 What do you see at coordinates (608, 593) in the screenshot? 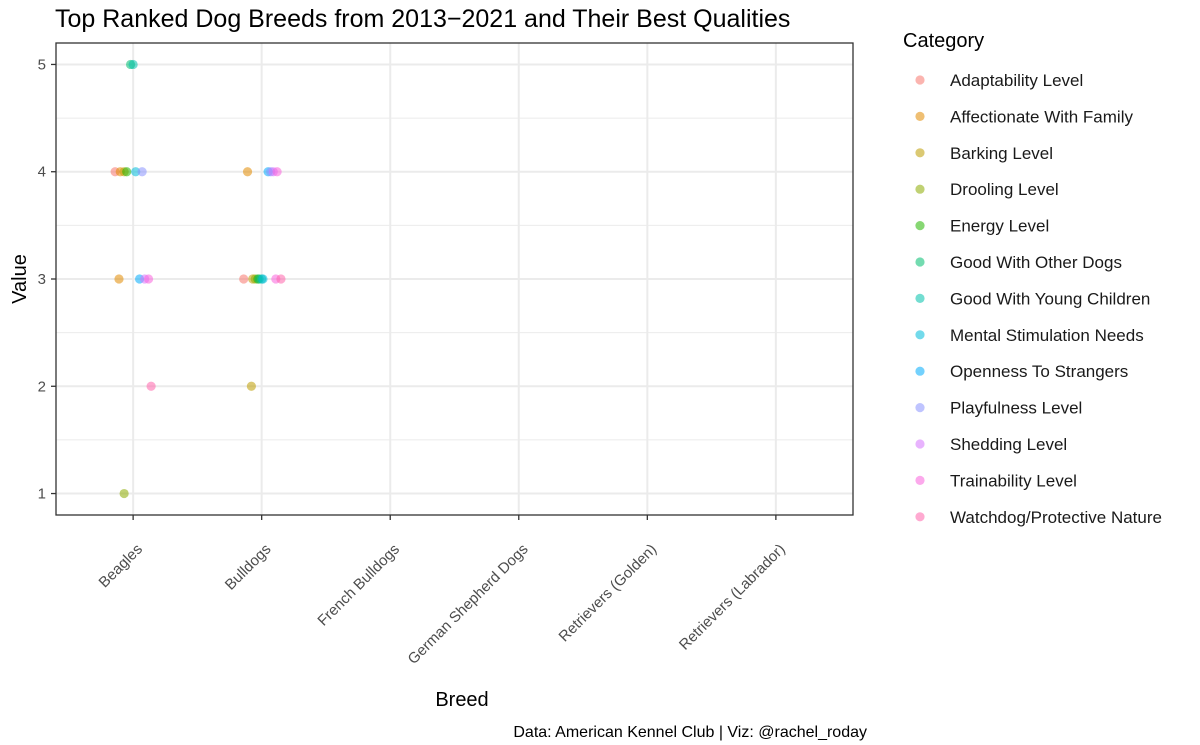
I see `x-tick-label: Retrievers (Golden)` at bounding box center [608, 593].